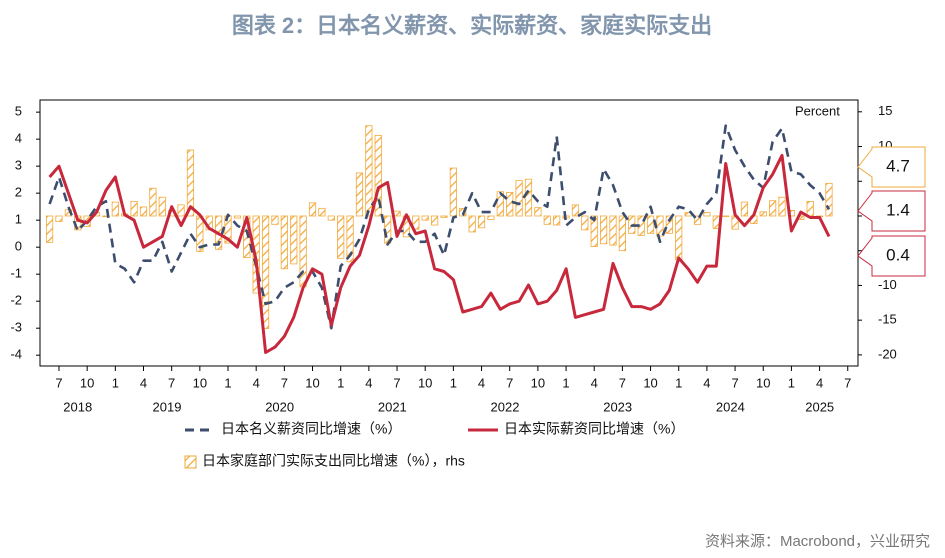 The height and width of the screenshot is (558, 945). I want to click on y-tick-label: 3, so click(18, 165).